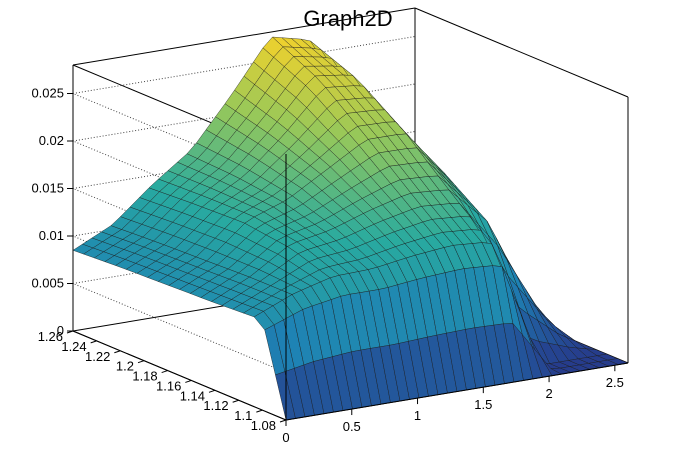 The width and height of the screenshot is (696, 472). Describe the element at coordinates (51, 140) in the screenshot. I see `z-tick-label: 0.02` at that location.